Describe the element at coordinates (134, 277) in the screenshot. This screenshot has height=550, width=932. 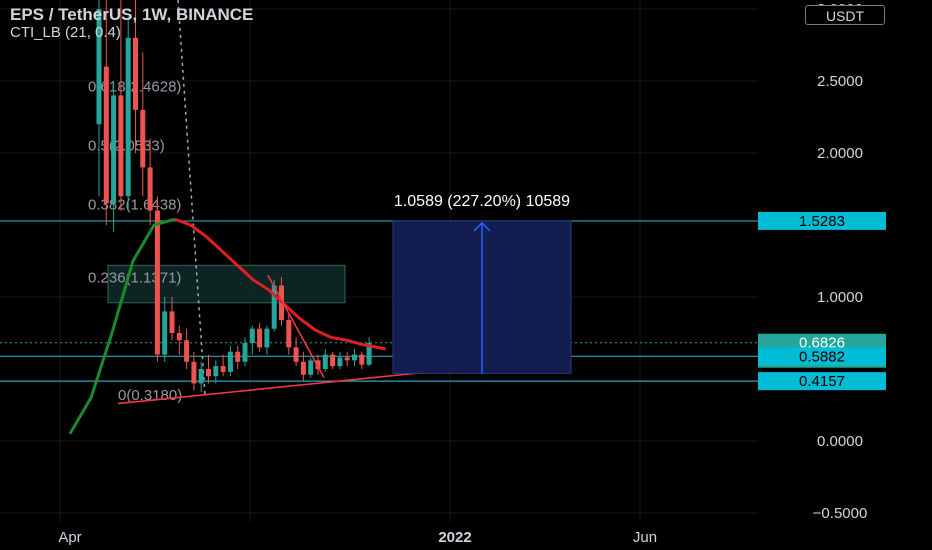
I see `fib-level-label: 0.236(1.1371)` at that location.